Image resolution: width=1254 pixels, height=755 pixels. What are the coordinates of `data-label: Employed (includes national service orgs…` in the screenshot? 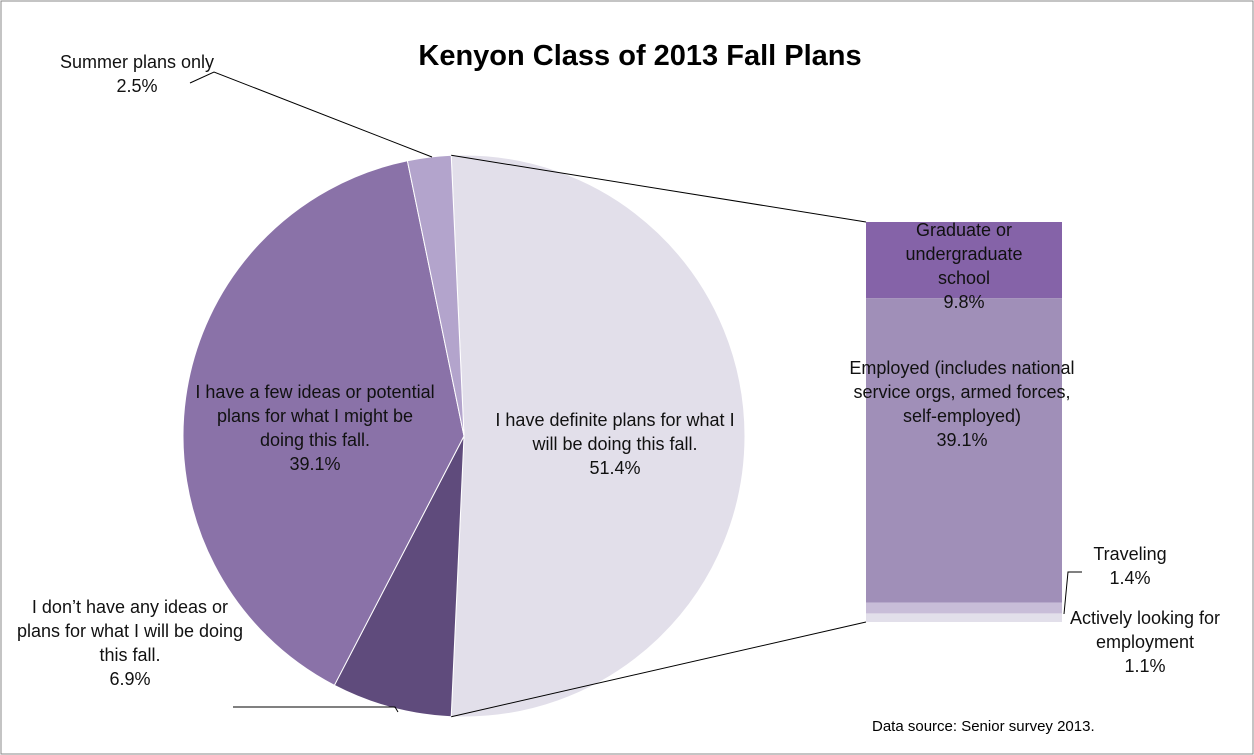 It's located at (962, 404).